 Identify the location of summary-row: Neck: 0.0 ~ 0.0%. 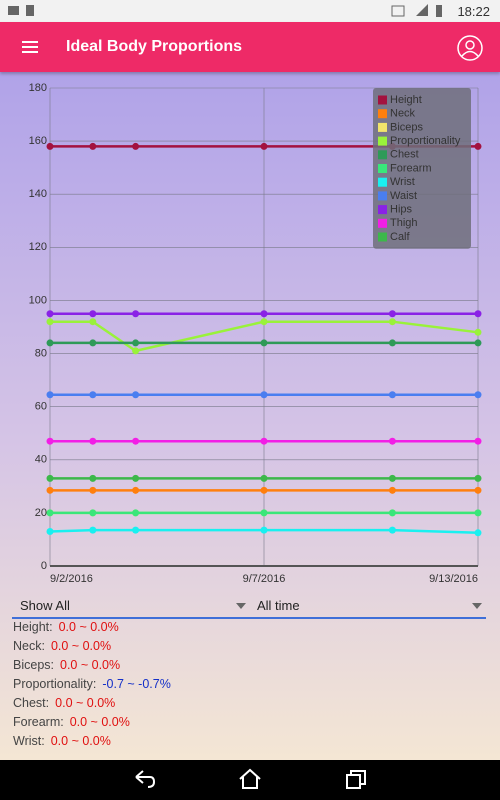
(92, 646).